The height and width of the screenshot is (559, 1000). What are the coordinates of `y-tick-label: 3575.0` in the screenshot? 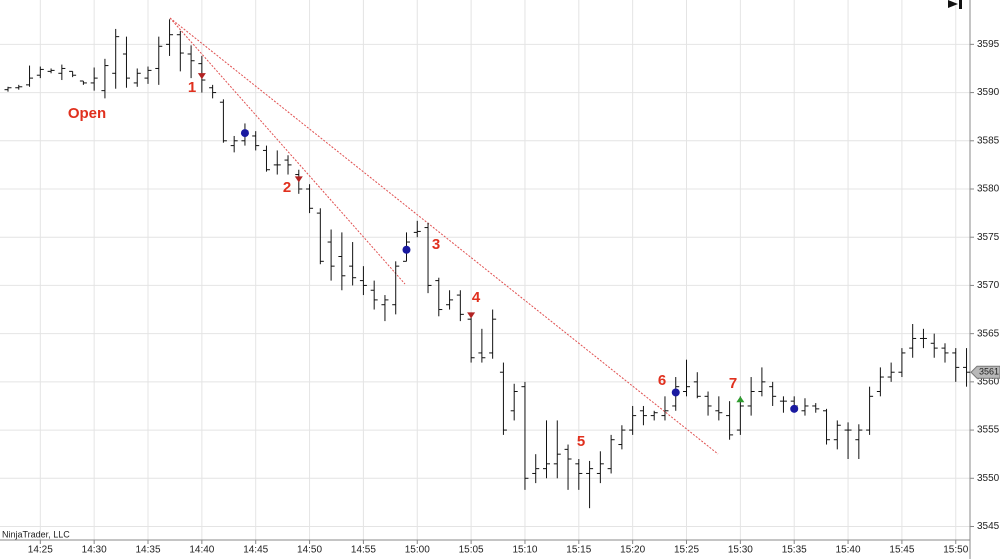 It's located at (988, 237).